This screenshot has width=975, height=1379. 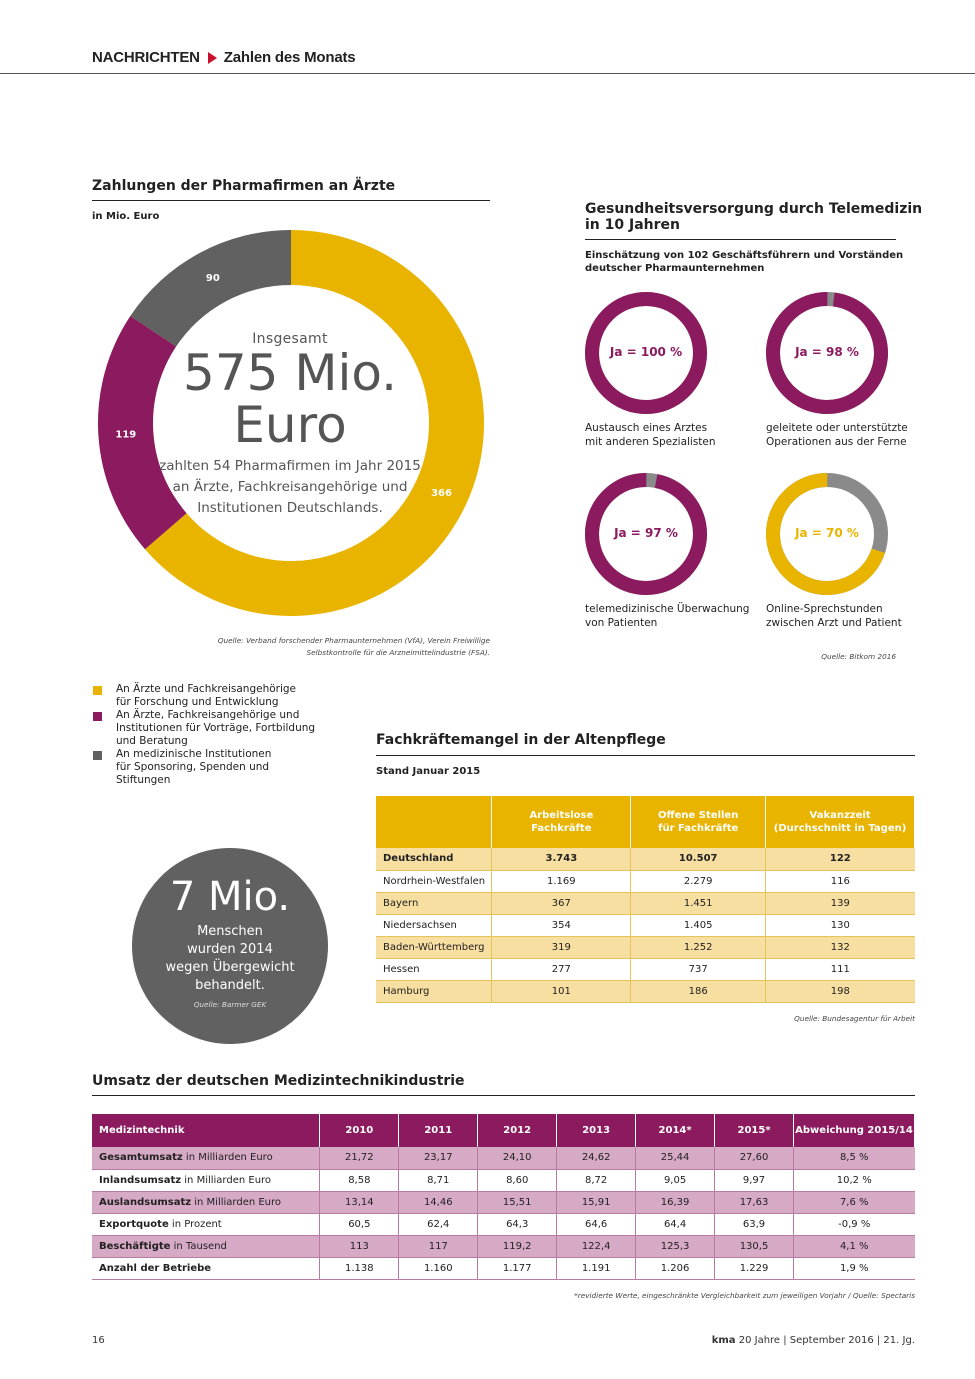 What do you see at coordinates (645, 925) in the screenshot?
I see `table-row: Niedersachsen 354 1.405 130` at bounding box center [645, 925].